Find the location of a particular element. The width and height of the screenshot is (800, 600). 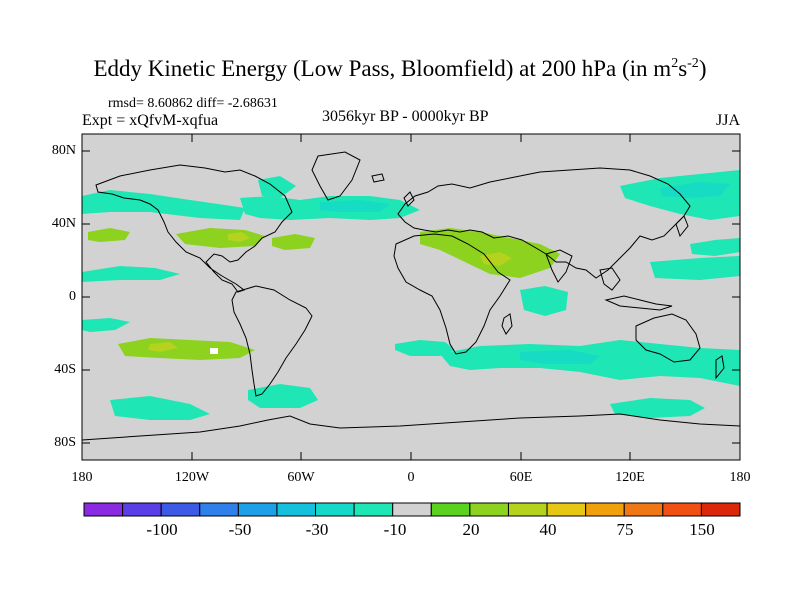

africa-coast is located at coordinates (452, 294).